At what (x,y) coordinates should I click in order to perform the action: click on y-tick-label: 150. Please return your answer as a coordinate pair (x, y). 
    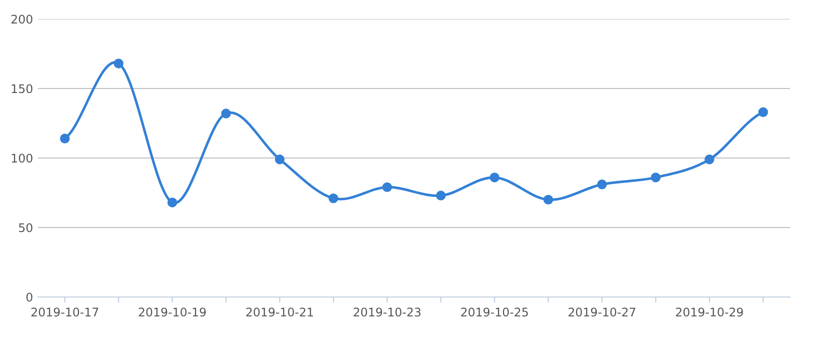
    Looking at the image, I should click on (22, 89).